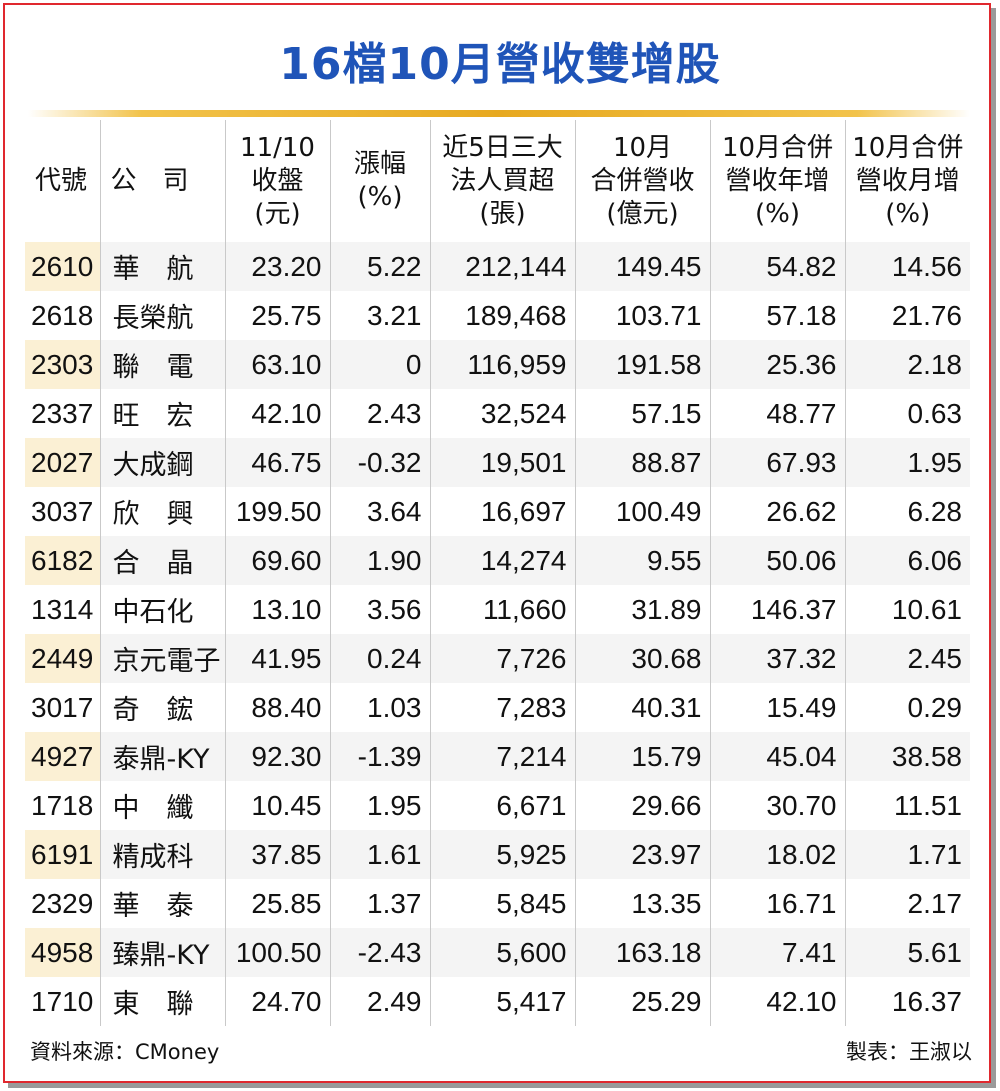 This screenshot has width=1000, height=1091. What do you see at coordinates (907, 511) in the screenshot?
I see `cell-mom: 6.28` at bounding box center [907, 511].